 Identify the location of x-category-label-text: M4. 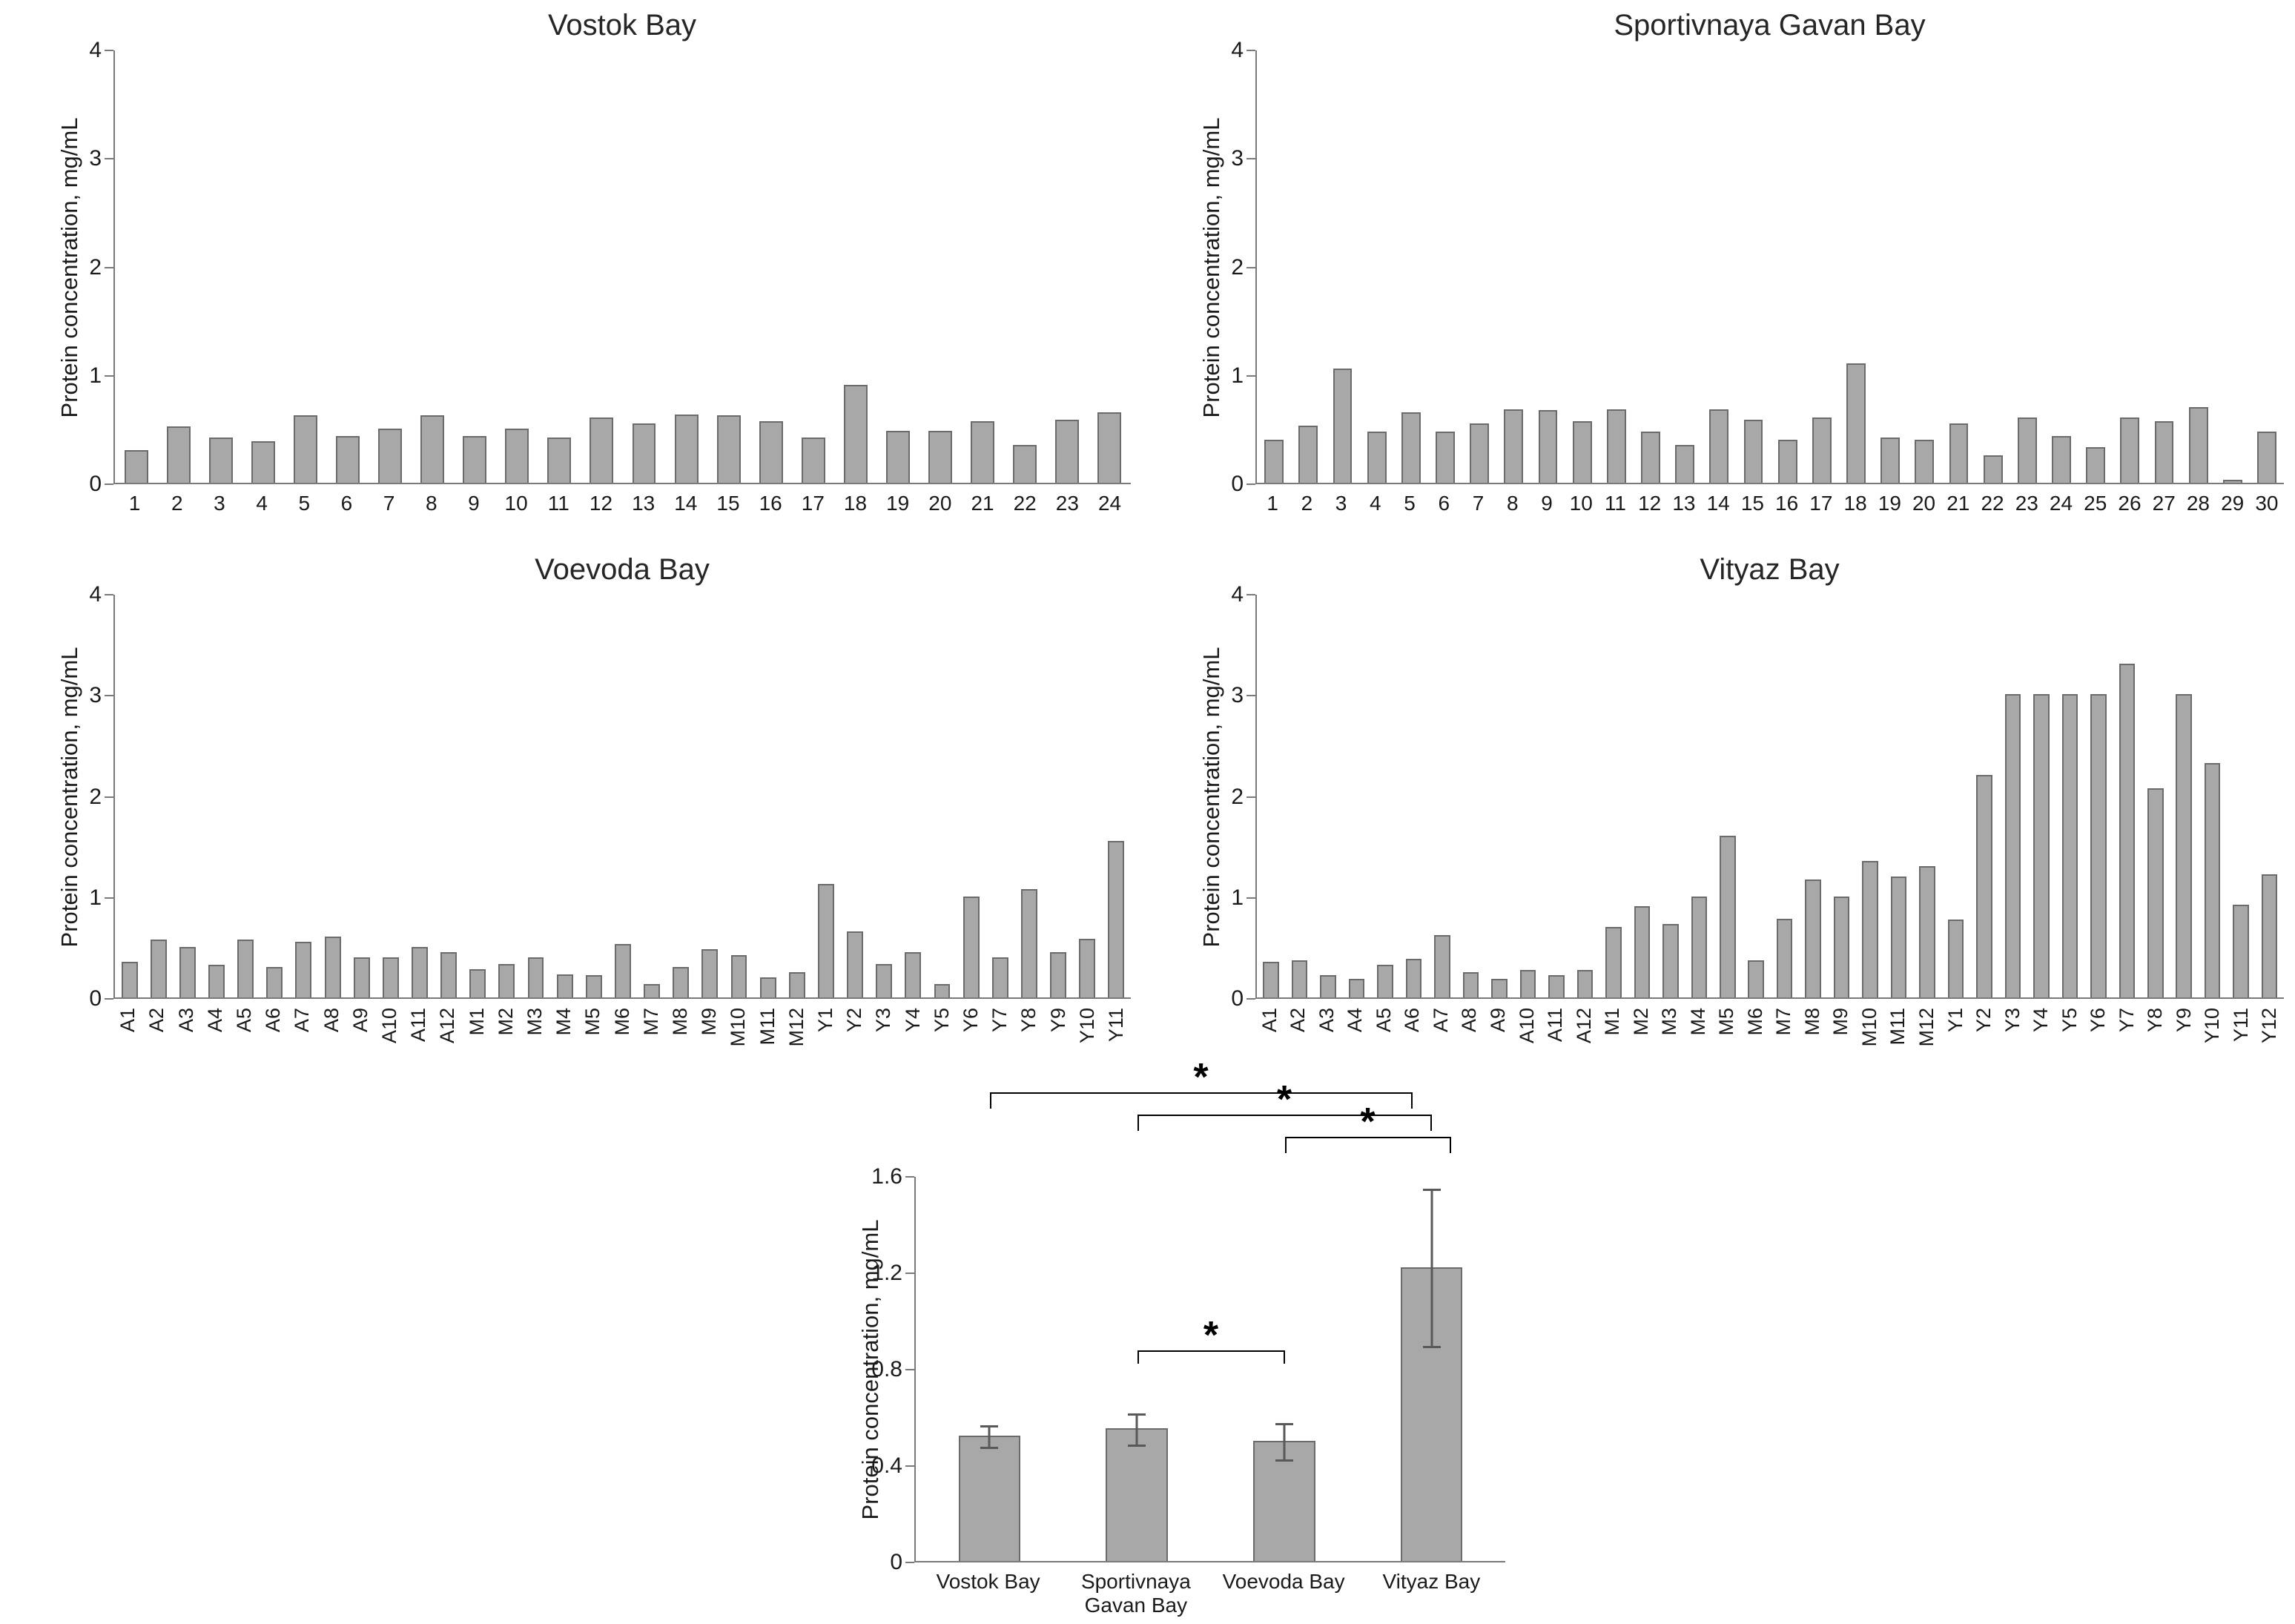
(563, 1022).